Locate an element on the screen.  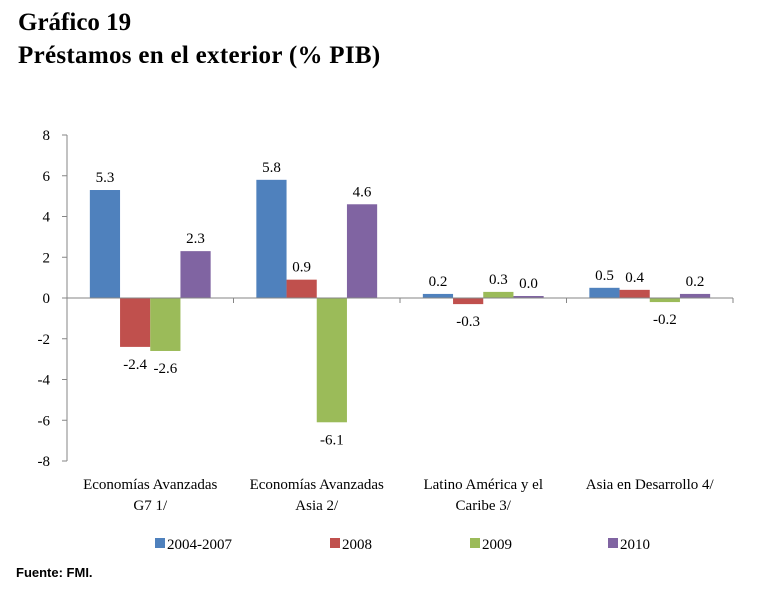
data-label: -2.6 is located at coordinates (165, 369).